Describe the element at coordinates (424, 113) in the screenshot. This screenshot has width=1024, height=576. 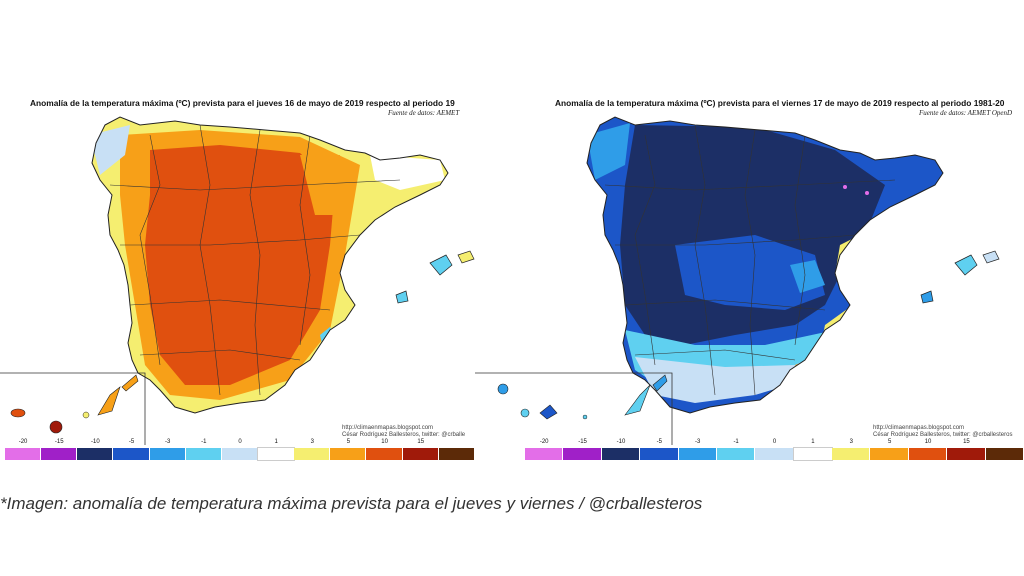
I see `data-source: Fuente de datos: AEMET` at that location.